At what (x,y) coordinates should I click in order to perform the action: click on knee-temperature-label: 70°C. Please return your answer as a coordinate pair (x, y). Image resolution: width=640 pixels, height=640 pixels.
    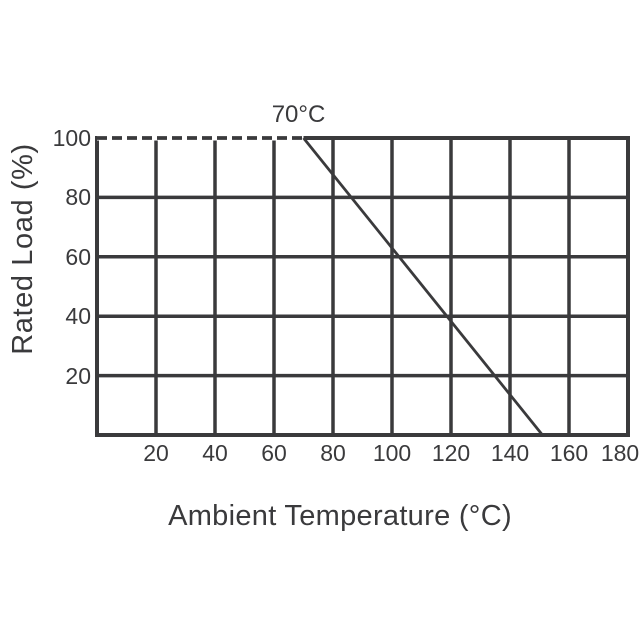
    Looking at the image, I should click on (298, 114).